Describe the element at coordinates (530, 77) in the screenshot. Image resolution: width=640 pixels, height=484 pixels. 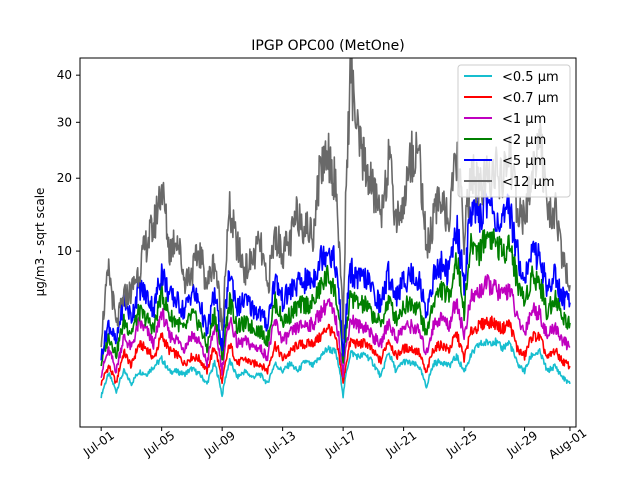
I see `legend-label: <0.5 µm` at that location.